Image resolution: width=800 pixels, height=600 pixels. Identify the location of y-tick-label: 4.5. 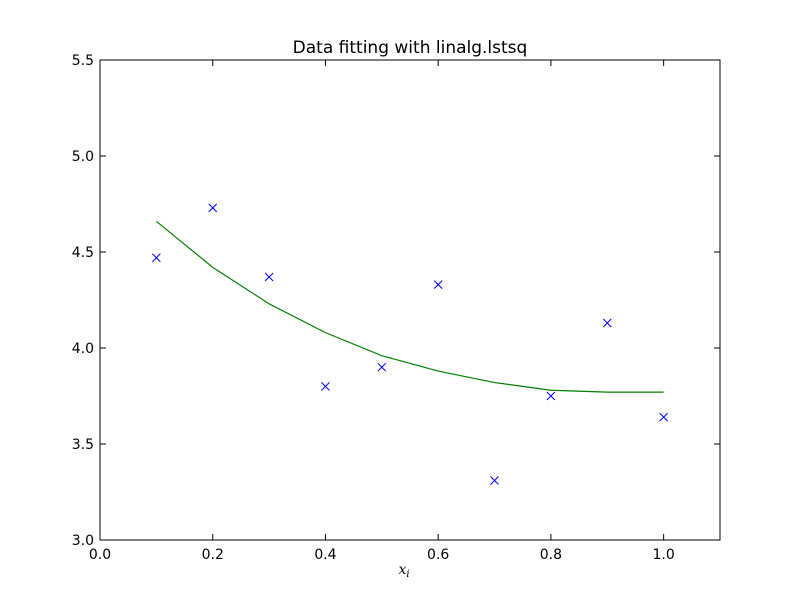
(83, 253).